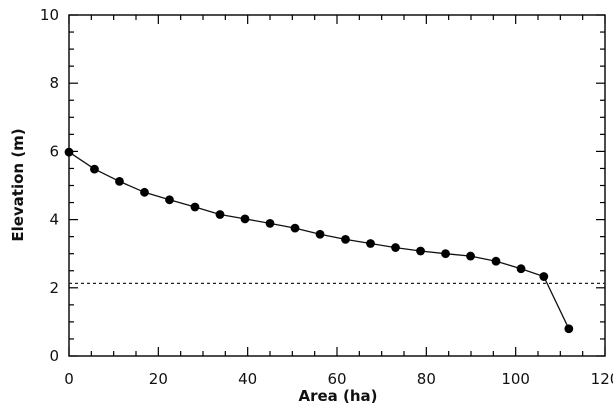  I want to click on y-tick-label: 8, so click(54, 83).